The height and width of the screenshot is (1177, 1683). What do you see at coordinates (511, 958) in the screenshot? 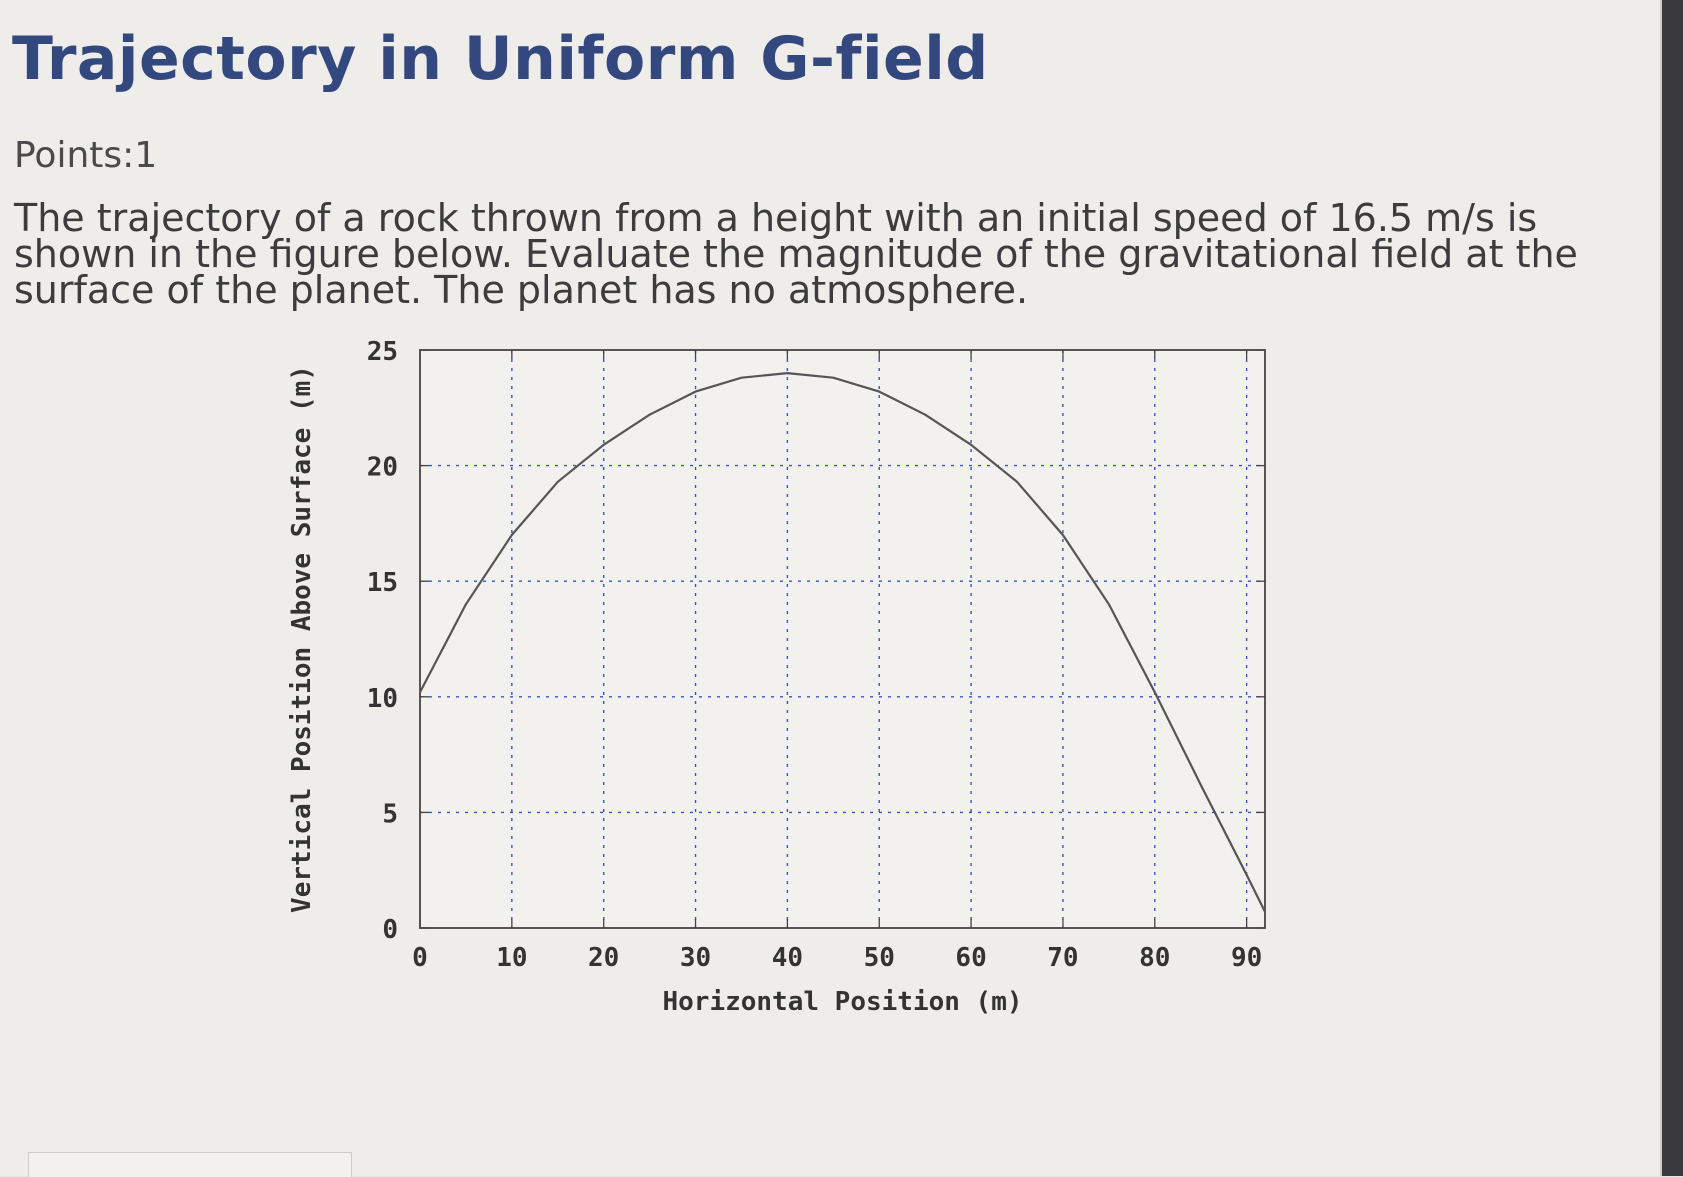
I see `x-tick-label-10: 10` at bounding box center [511, 958].